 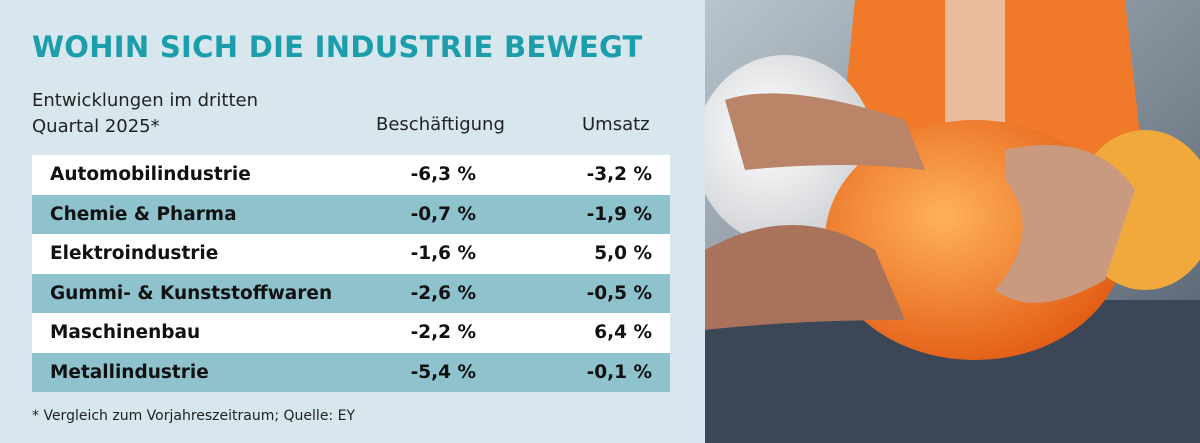 I want to click on cell-value: 5,0 %, so click(x=623, y=253).